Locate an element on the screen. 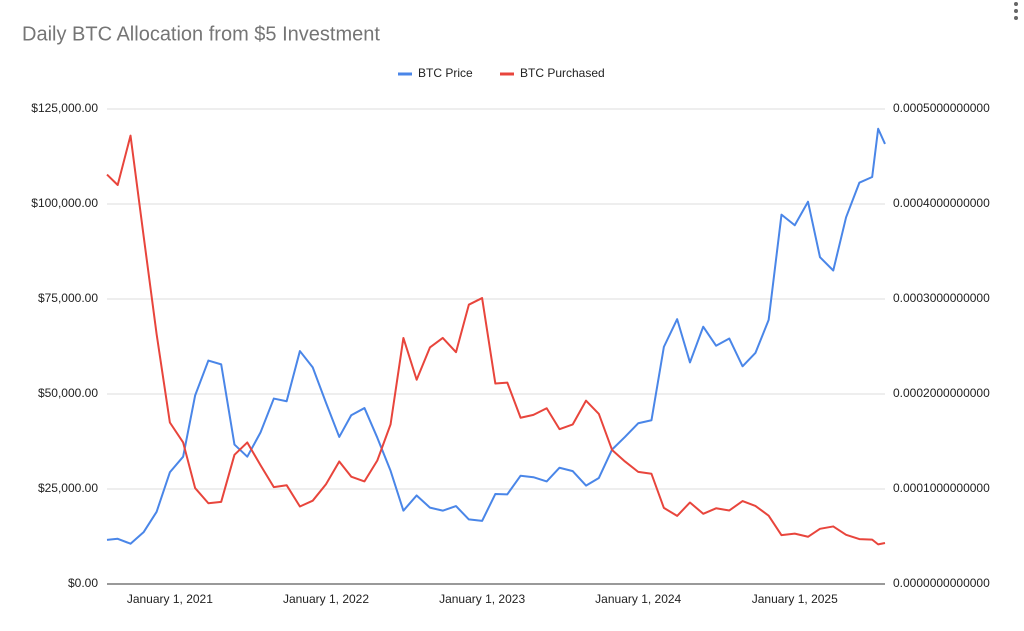 The height and width of the screenshot is (631, 1024). x-tick-label: January 1, 2025 is located at coordinates (795, 599).